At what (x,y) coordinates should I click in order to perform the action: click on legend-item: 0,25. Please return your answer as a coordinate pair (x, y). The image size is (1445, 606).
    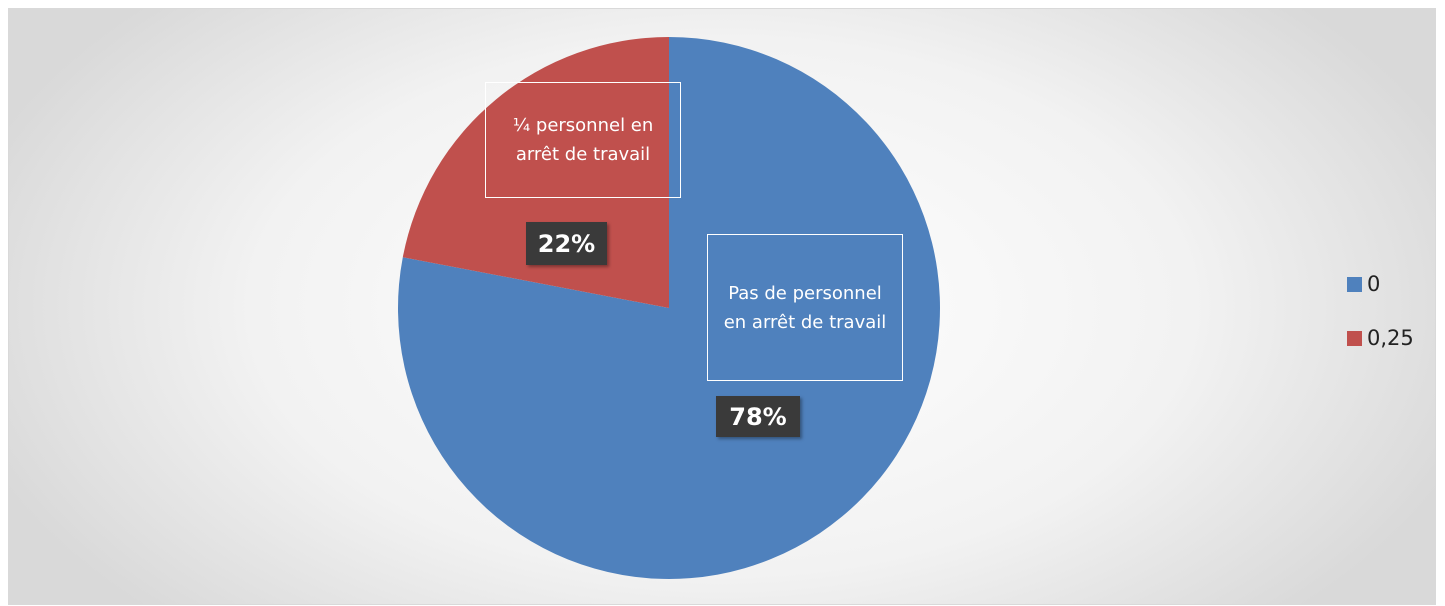
    Looking at the image, I should click on (1380, 338).